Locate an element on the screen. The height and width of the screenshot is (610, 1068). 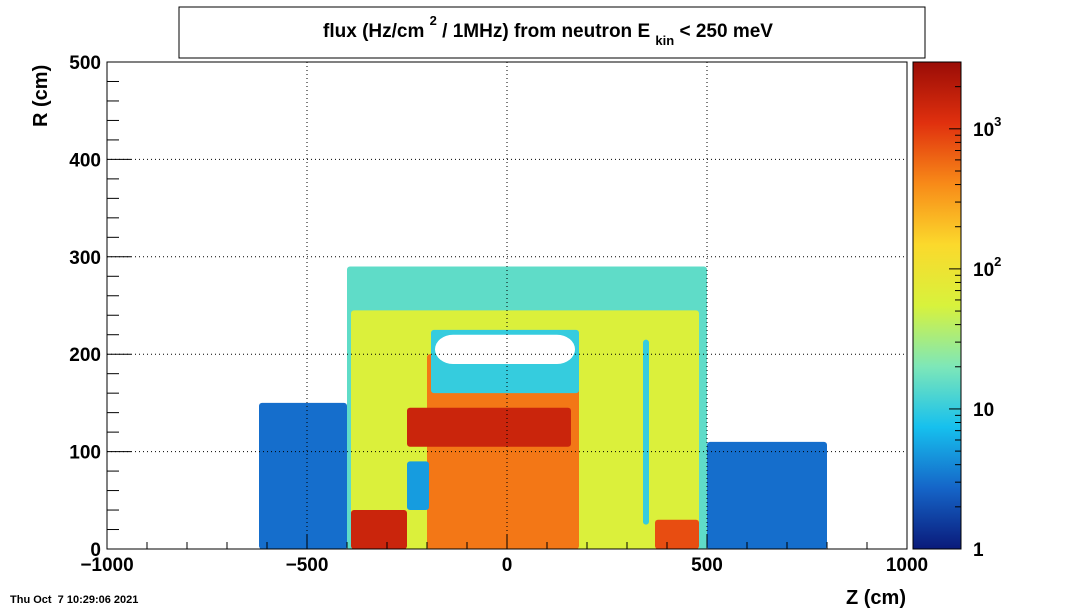
title-middle: / 1MHz) from neutron E is located at coordinates (546, 31).